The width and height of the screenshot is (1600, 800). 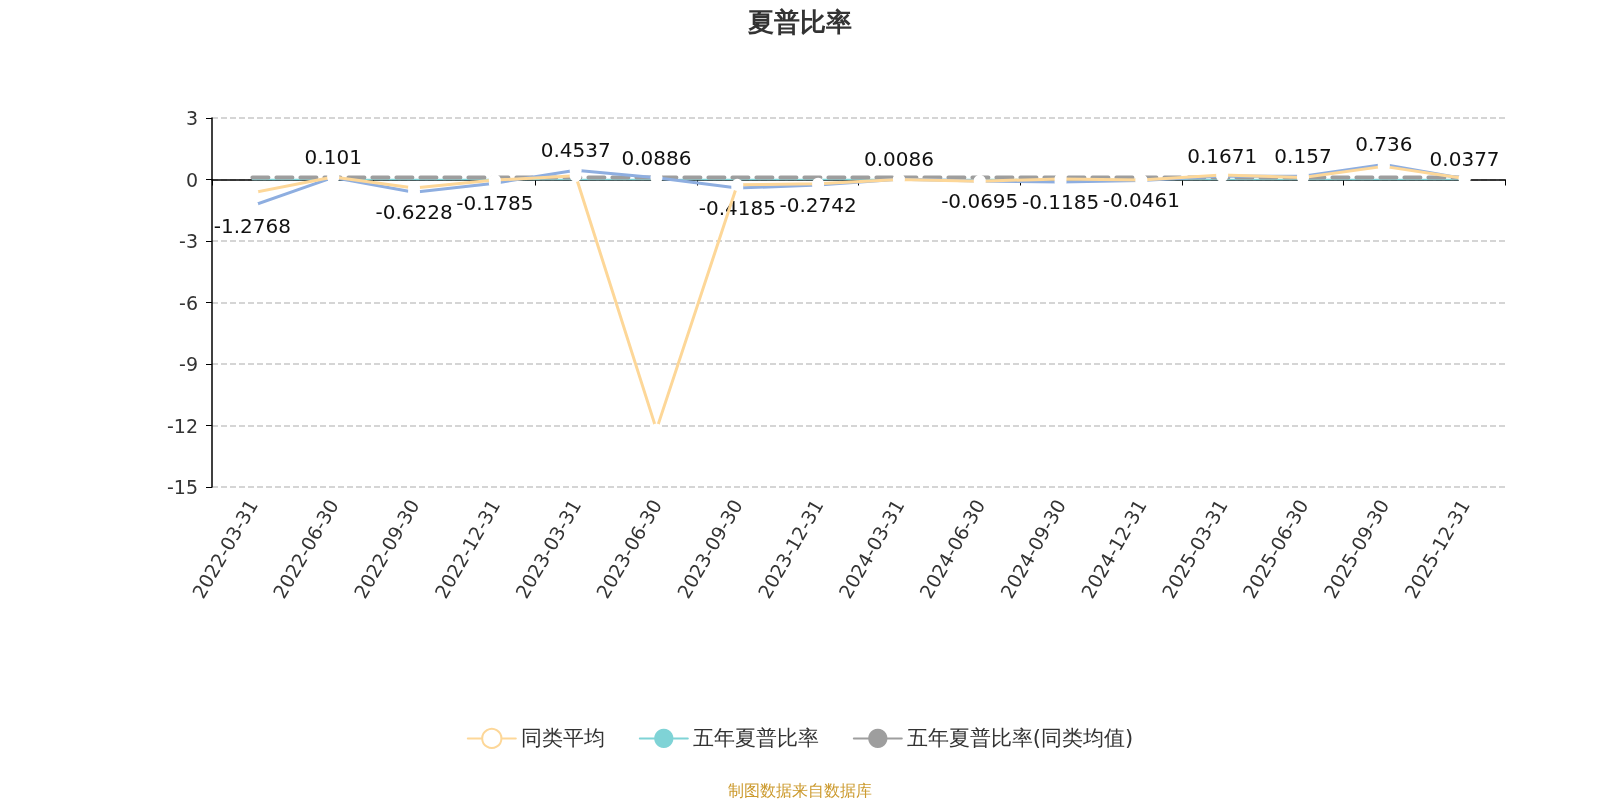 I want to click on data-label: -0.1785, so click(x=495, y=203).